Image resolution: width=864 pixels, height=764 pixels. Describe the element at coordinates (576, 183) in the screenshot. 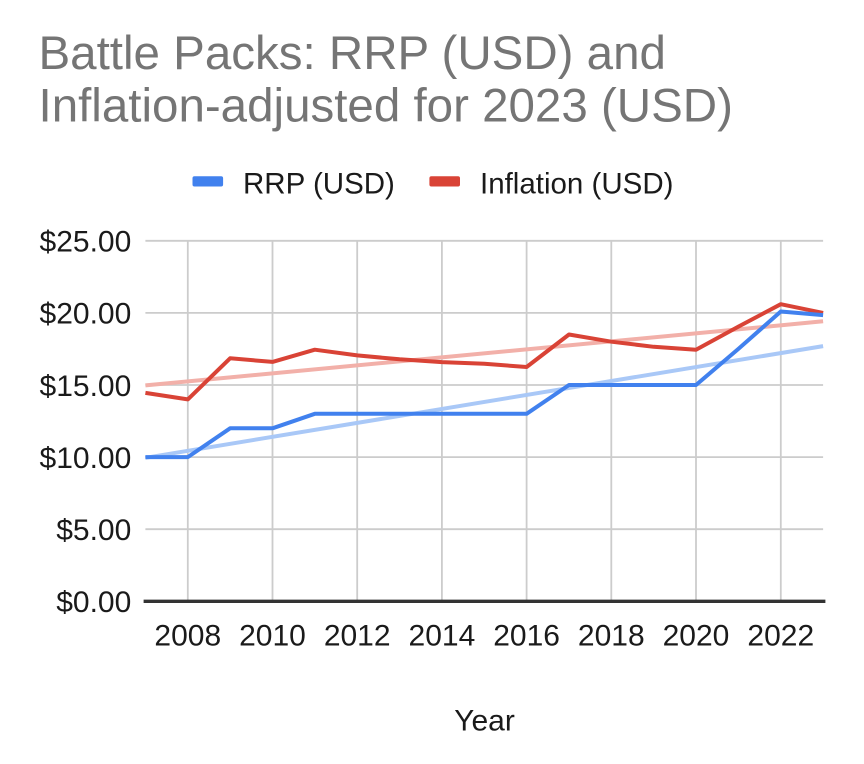

I see `svg-text: Inflation (USD)` at that location.